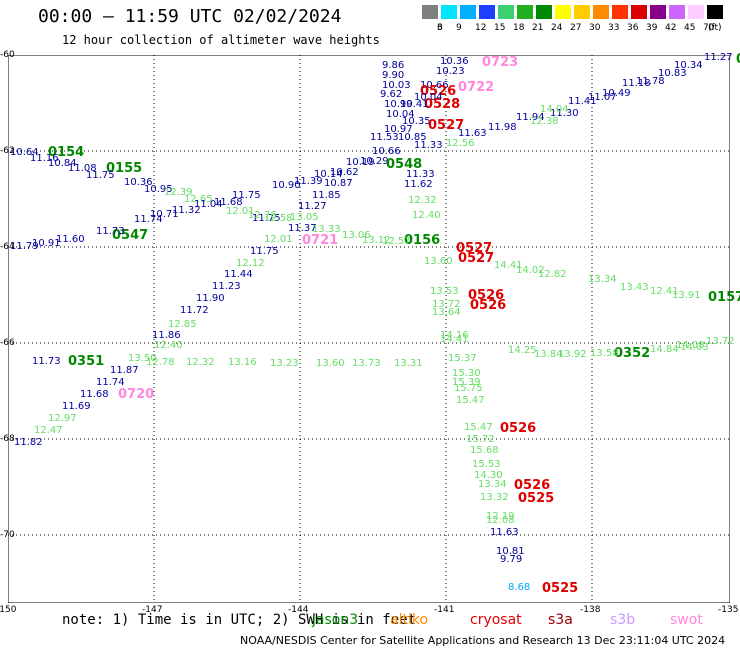 Image resolution: width=740 pixels, height=650 pixels. I want to click on latitude-tick-label: -70, so click(7, 535).